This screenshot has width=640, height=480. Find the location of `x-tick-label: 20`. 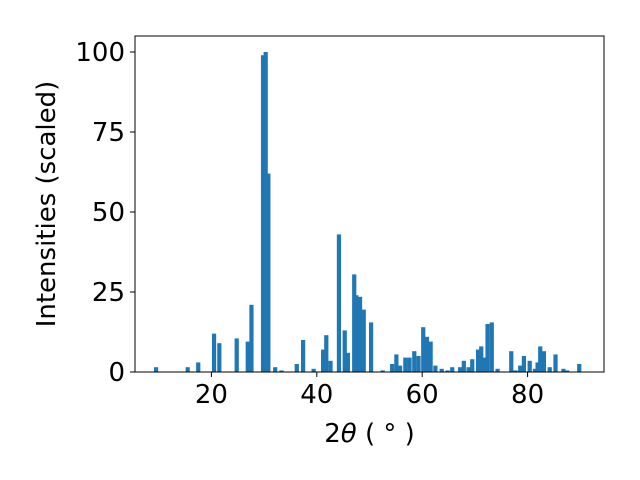

x-tick-label: 20 is located at coordinates (211, 395).